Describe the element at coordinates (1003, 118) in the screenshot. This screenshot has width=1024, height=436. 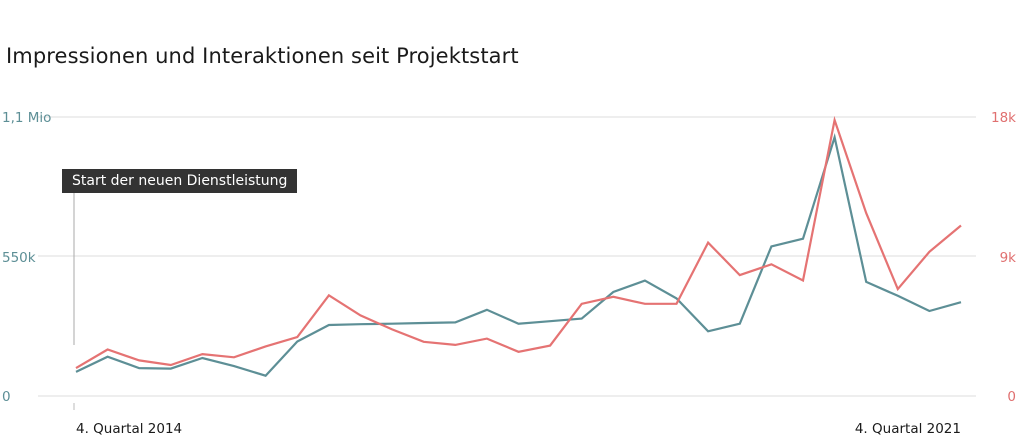
I see `y-right-tick-top: 18k` at that location.